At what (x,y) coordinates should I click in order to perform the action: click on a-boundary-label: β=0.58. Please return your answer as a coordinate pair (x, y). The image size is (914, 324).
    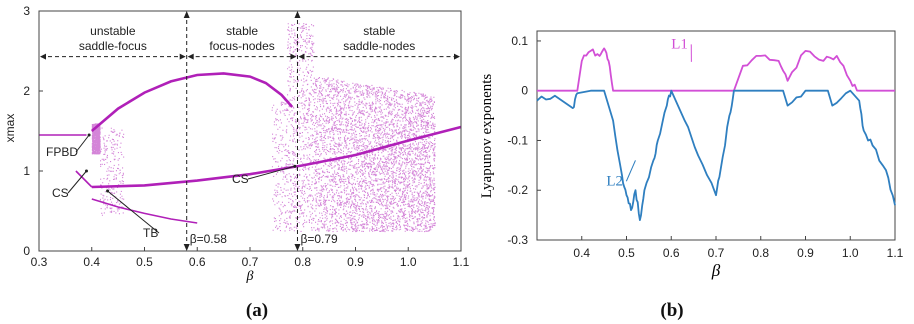
    Looking at the image, I should click on (209, 239).